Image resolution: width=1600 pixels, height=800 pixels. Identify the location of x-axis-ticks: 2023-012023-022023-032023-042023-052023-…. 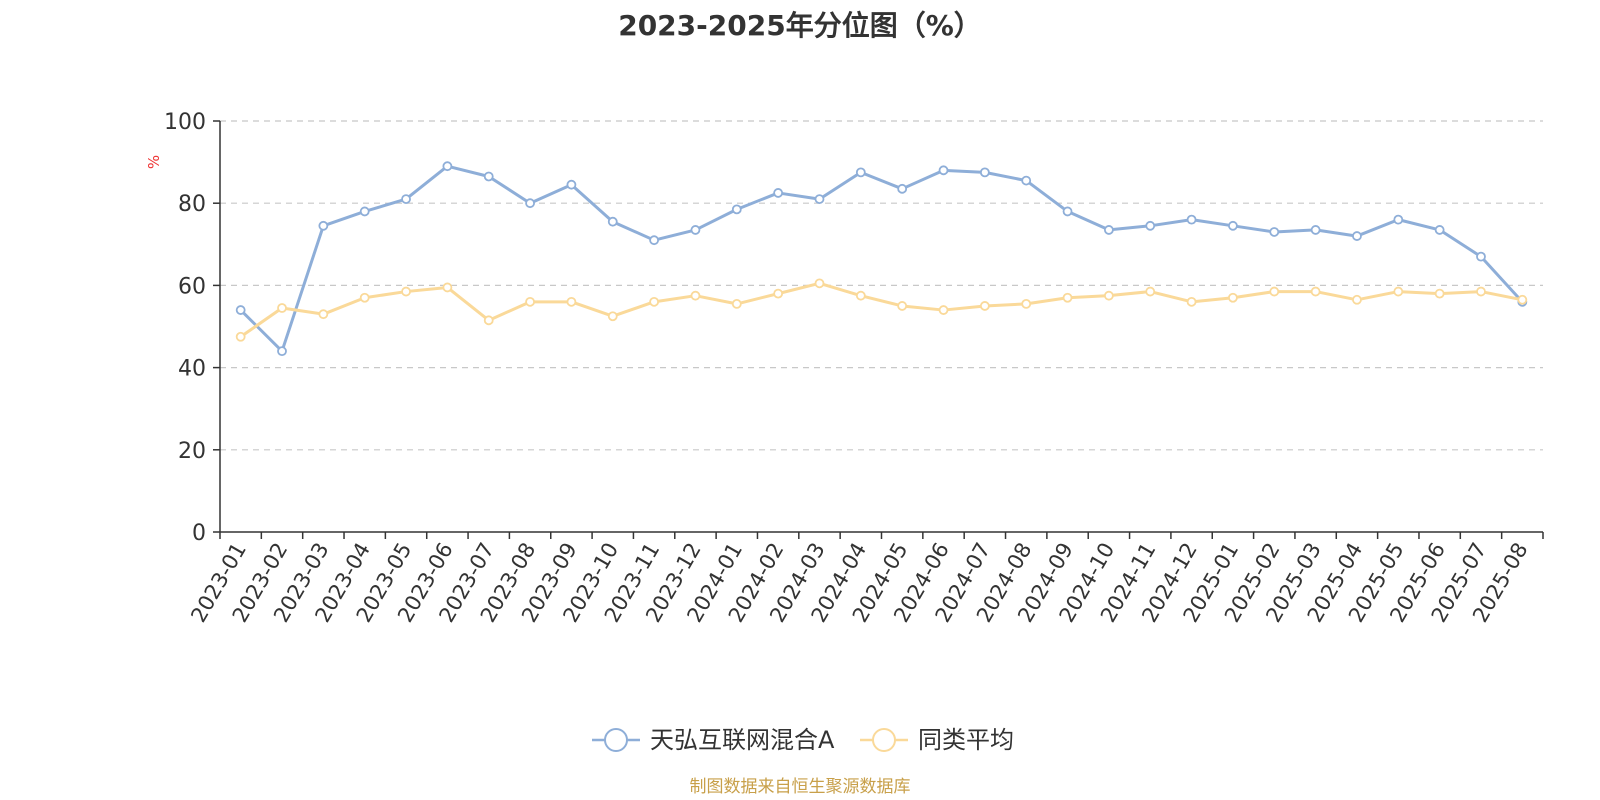
(865, 579).